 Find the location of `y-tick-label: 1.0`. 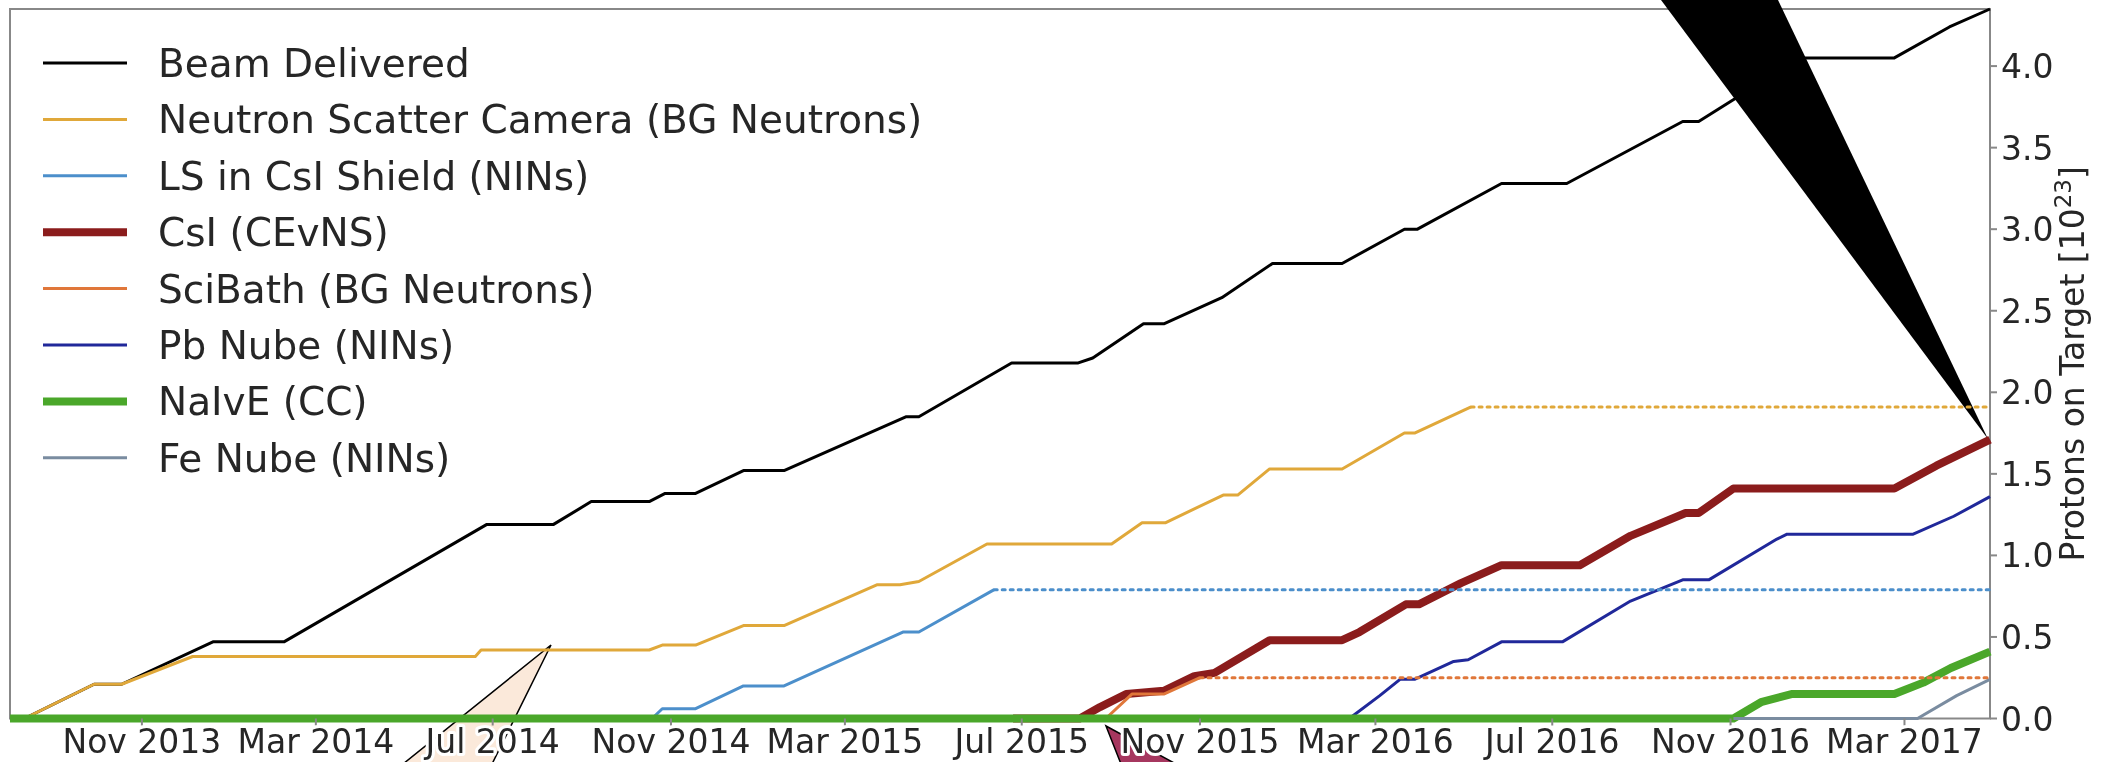

y-tick-label: 1.0 is located at coordinates (2027, 556).